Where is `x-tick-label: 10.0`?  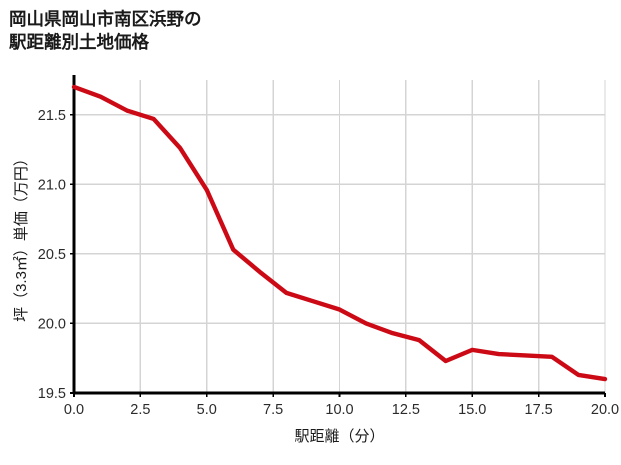
x-tick-label: 10.0 is located at coordinates (339, 410).